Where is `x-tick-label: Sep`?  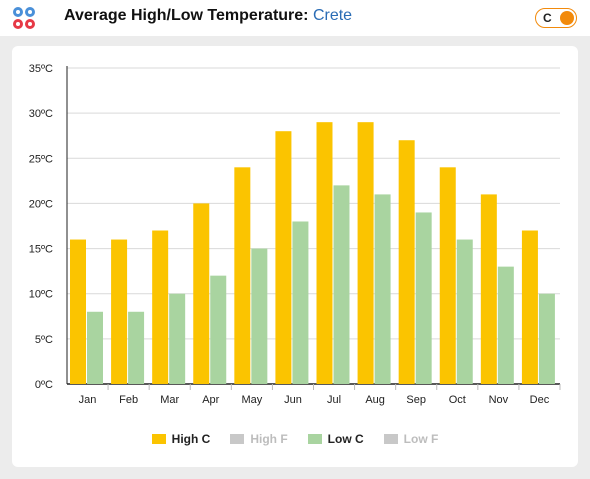
x-tick-label: Sep is located at coordinates (416, 400).